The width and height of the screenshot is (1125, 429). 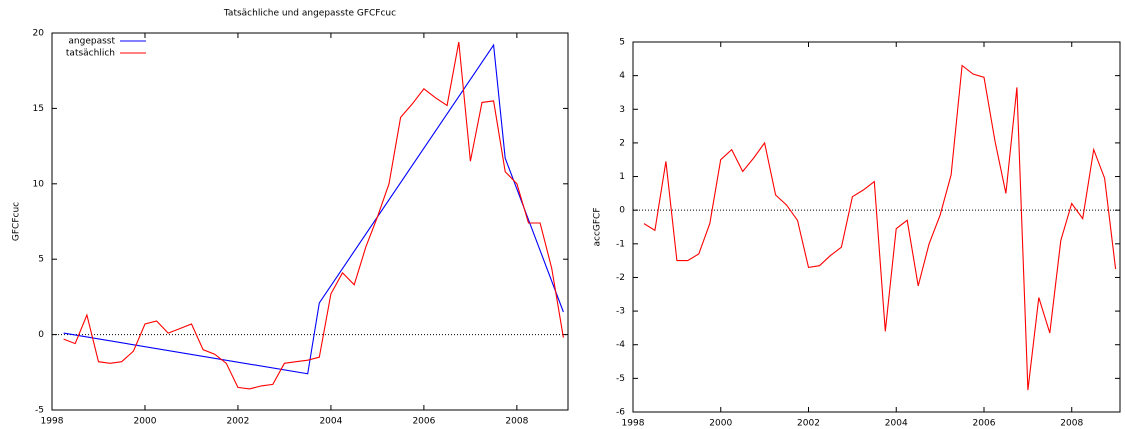 What do you see at coordinates (620, 413) in the screenshot?
I see `y-tick-label: -6` at bounding box center [620, 413].